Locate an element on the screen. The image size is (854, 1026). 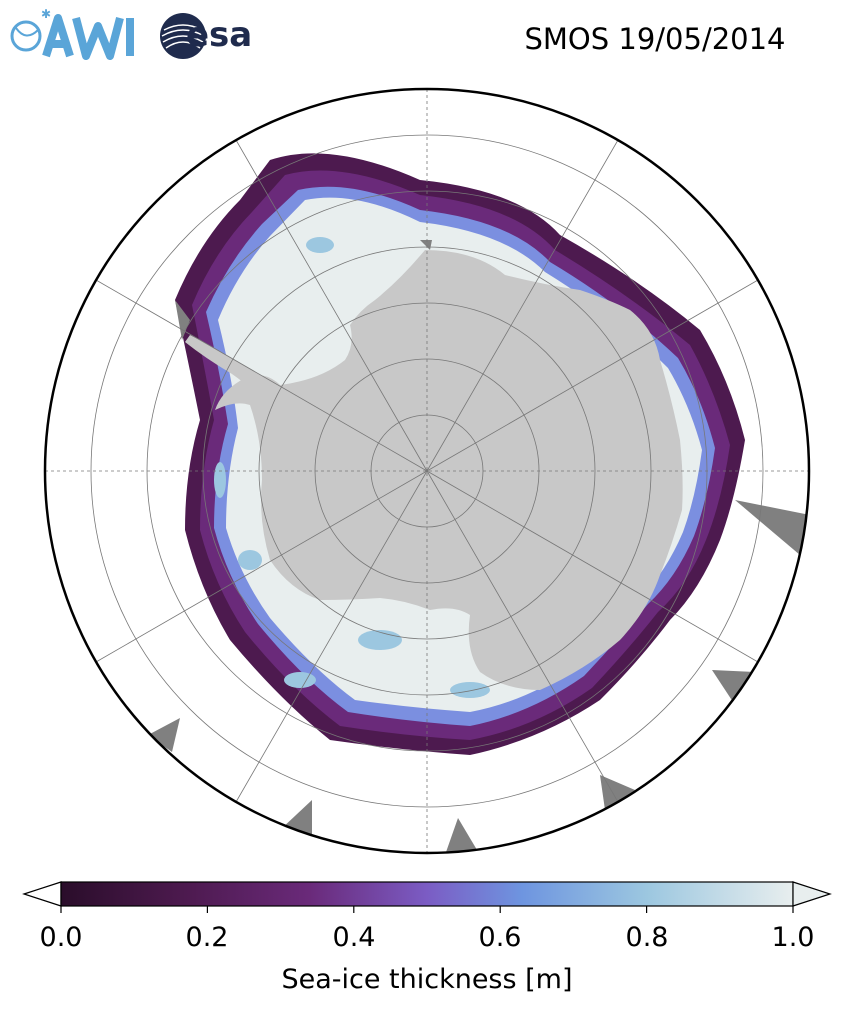
colorbar-label: Sea-ice thickness [m] is located at coordinates (427, 979).